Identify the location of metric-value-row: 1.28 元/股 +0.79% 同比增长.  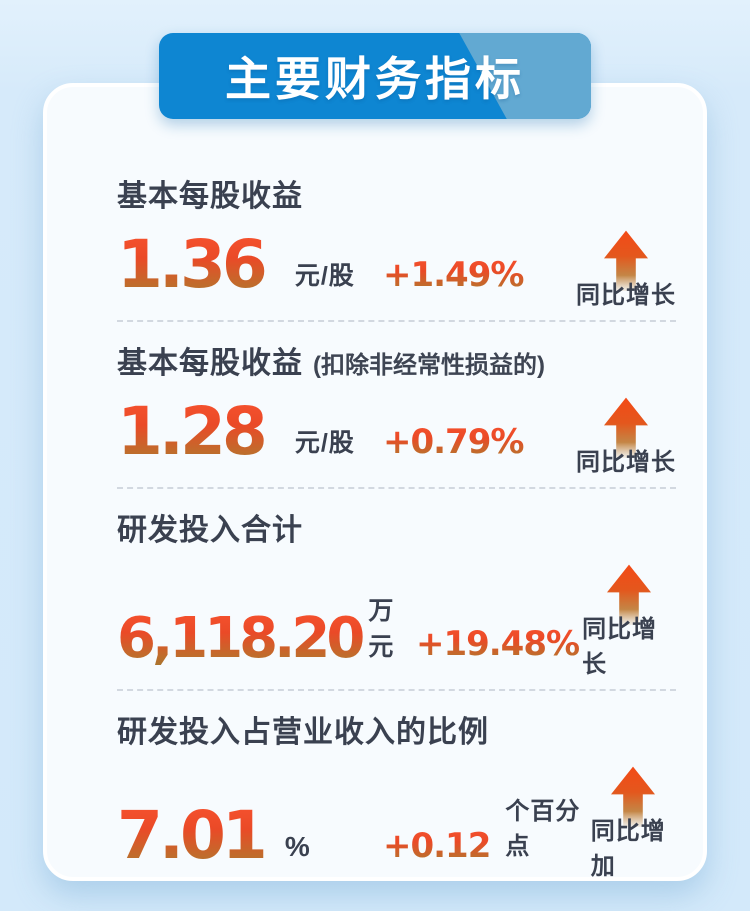
(396, 436).